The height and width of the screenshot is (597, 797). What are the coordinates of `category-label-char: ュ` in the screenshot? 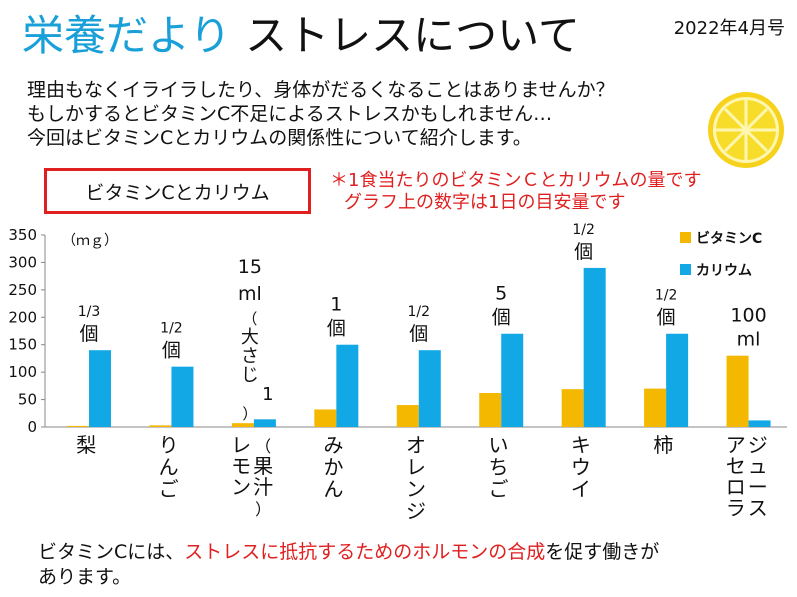 It's located at (758, 466).